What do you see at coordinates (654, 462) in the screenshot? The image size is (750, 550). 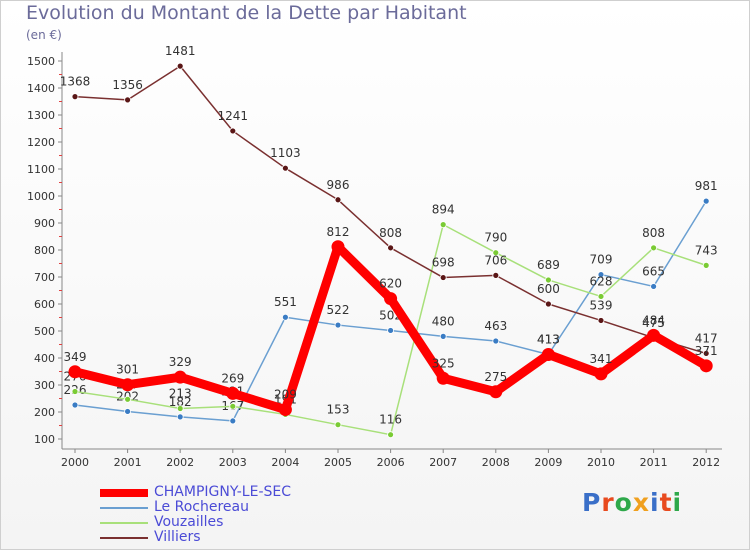 I see `x-tick-label: 2011` at bounding box center [654, 462].